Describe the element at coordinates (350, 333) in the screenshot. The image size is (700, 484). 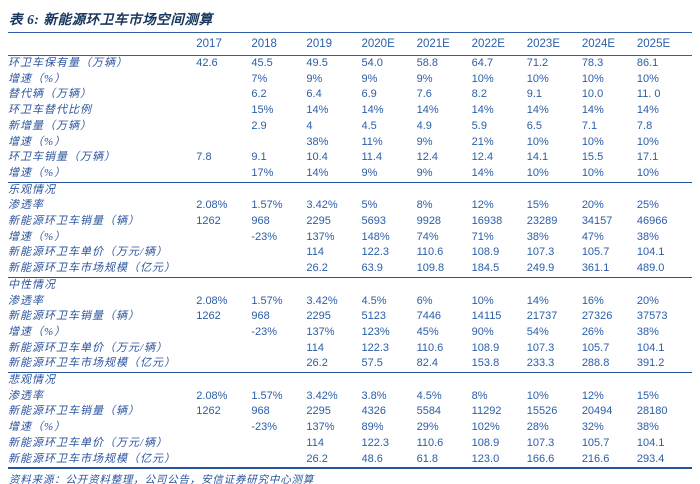
I see `table-row: 增速（%） -23% 137% 123% 45% 90% 54% 26% 38%` at that location.